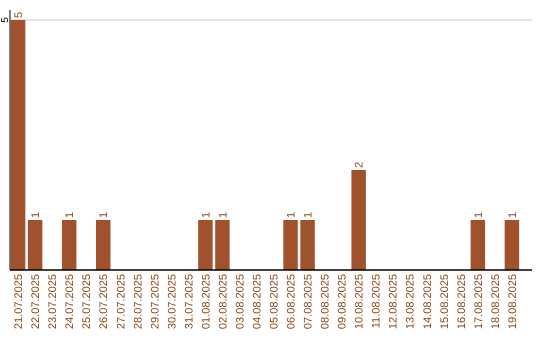 Image resolution: width=540 pixels, height=340 pixels. What do you see at coordinates (87, 302) in the screenshot?
I see `x-tick-label: 25.07.2025` at bounding box center [87, 302].